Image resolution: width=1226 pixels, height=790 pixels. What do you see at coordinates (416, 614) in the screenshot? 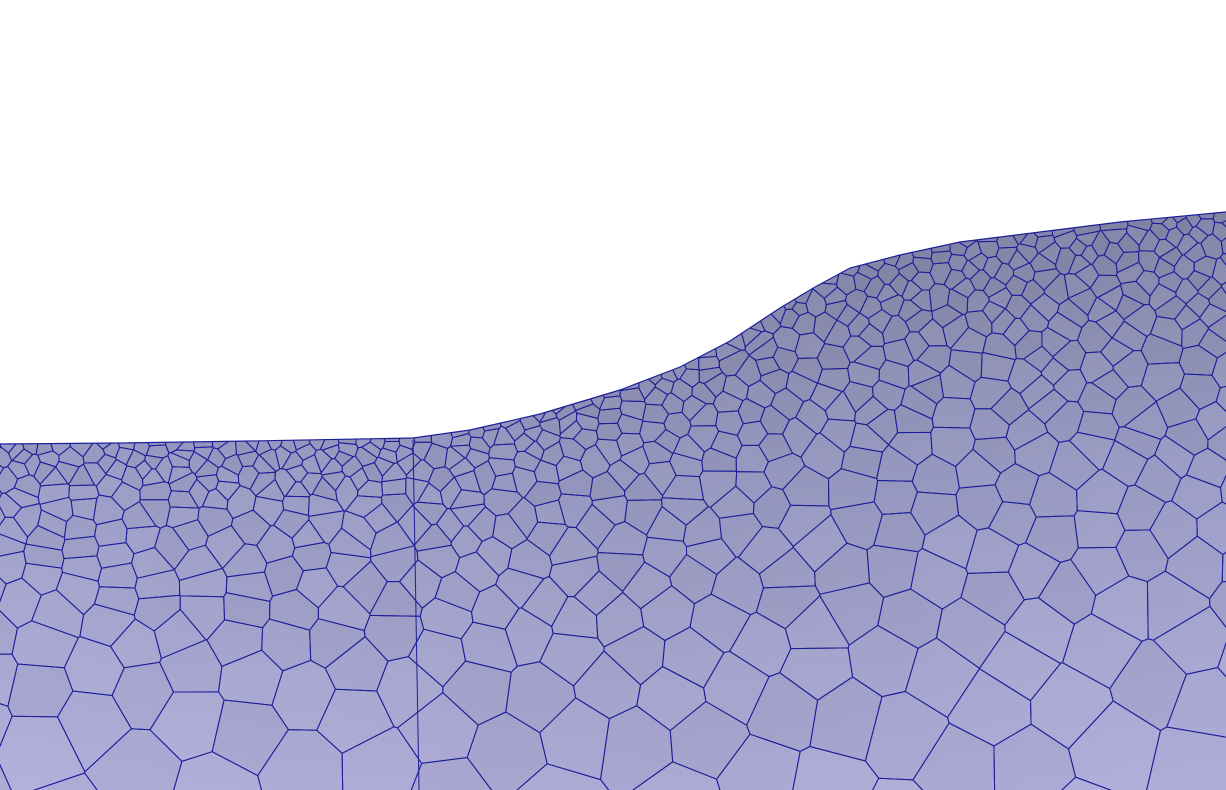
I see `mesh-seam-line` at bounding box center [416, 614].